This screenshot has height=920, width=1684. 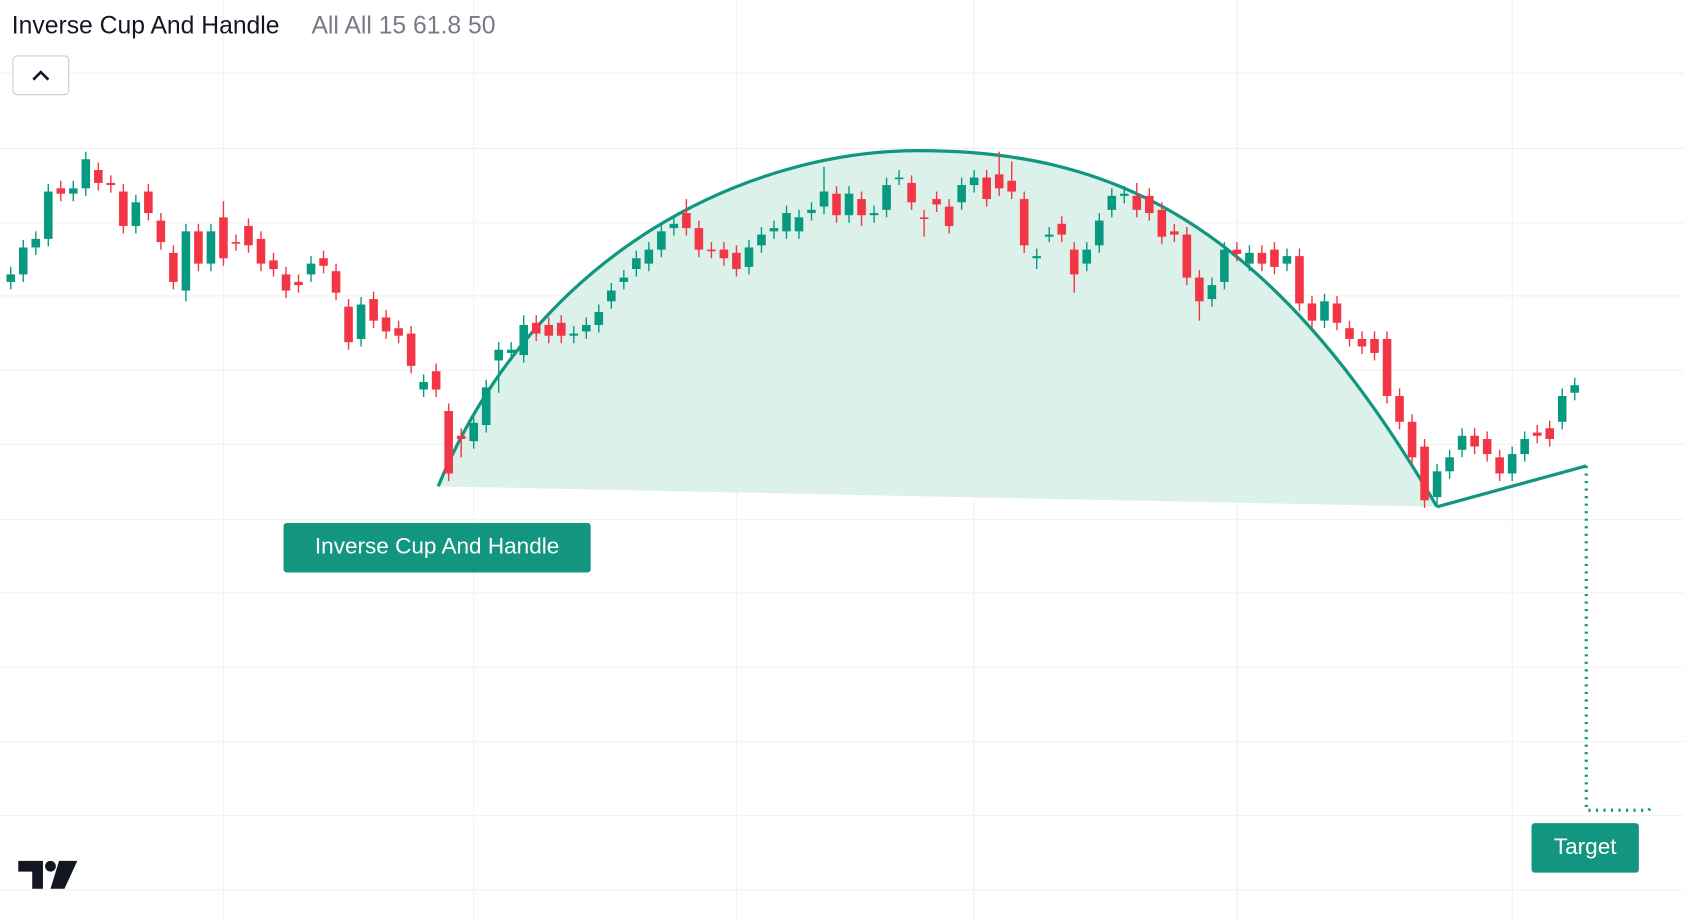 I want to click on target-label-box, so click(x=1585, y=848).